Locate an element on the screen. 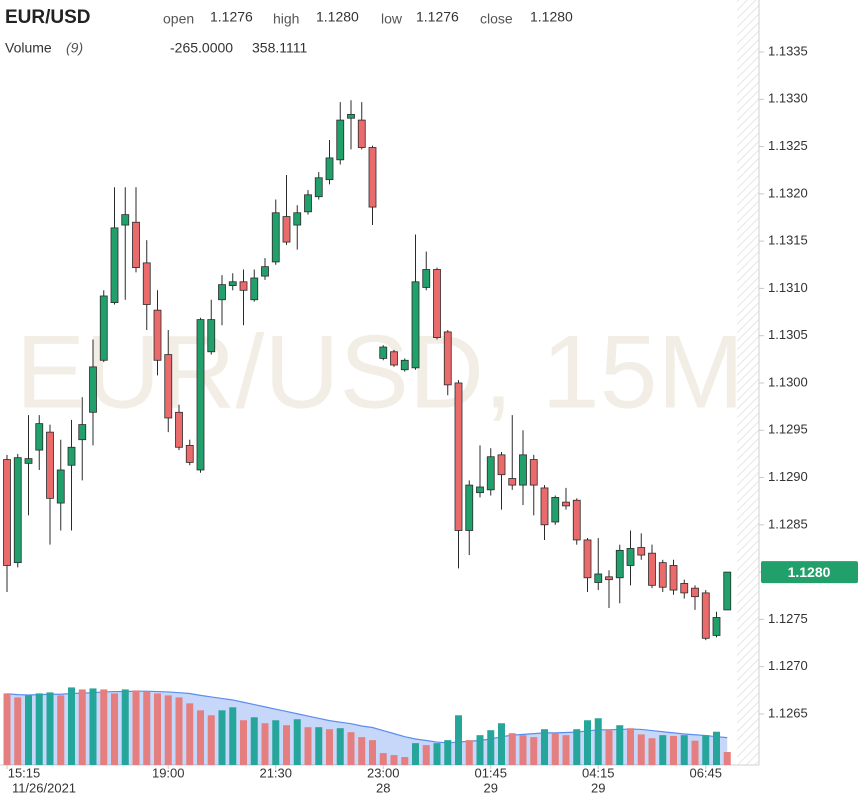  ohlc-name: close is located at coordinates (496, 19).